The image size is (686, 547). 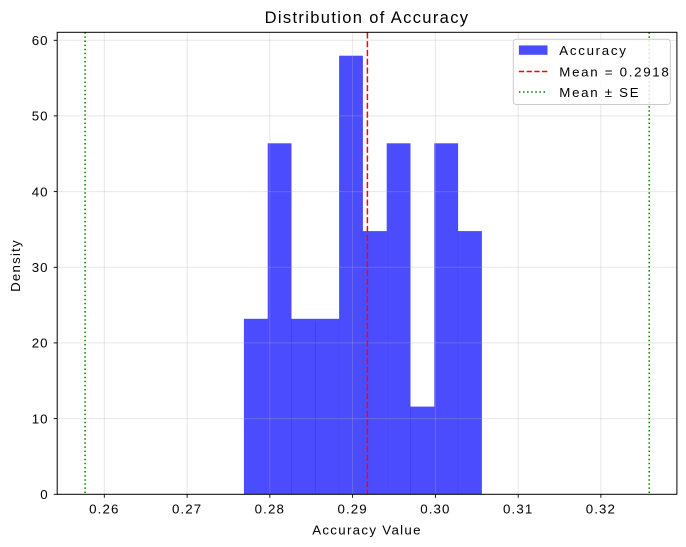 What do you see at coordinates (40, 343) in the screenshot?
I see `svg-text: 20` at bounding box center [40, 343].